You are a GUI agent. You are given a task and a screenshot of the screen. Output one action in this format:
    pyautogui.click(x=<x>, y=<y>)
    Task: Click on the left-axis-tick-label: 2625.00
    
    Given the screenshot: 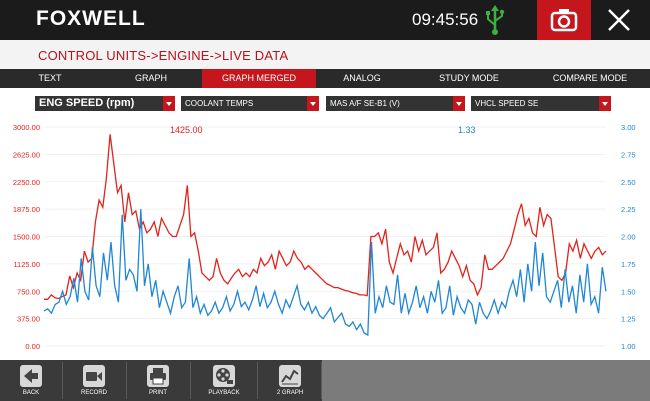 What is the action you would take?
    pyautogui.click(x=26, y=154)
    